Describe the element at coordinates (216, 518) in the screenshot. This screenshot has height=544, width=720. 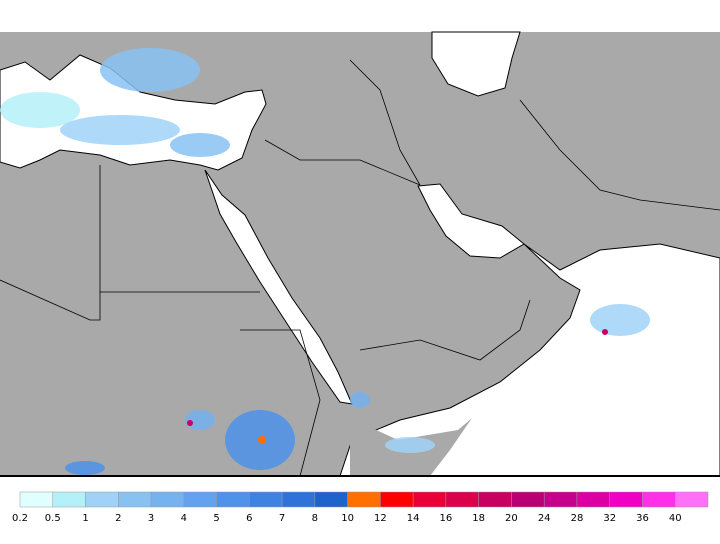
I see `legend-tick-label: 5` at that location.